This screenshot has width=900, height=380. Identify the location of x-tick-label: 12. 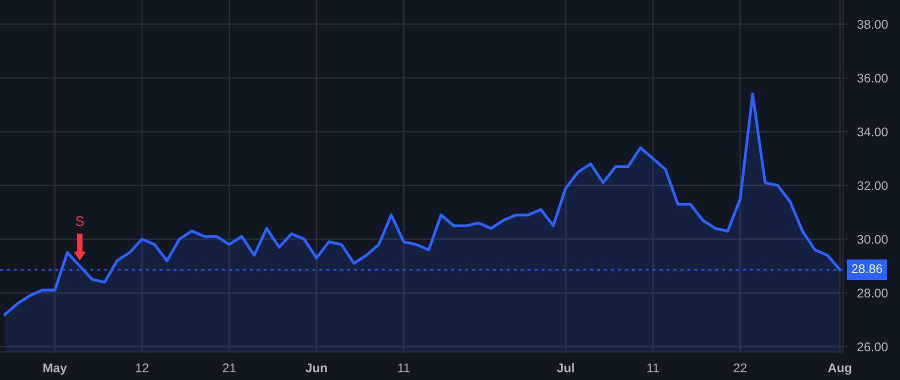
(142, 367).